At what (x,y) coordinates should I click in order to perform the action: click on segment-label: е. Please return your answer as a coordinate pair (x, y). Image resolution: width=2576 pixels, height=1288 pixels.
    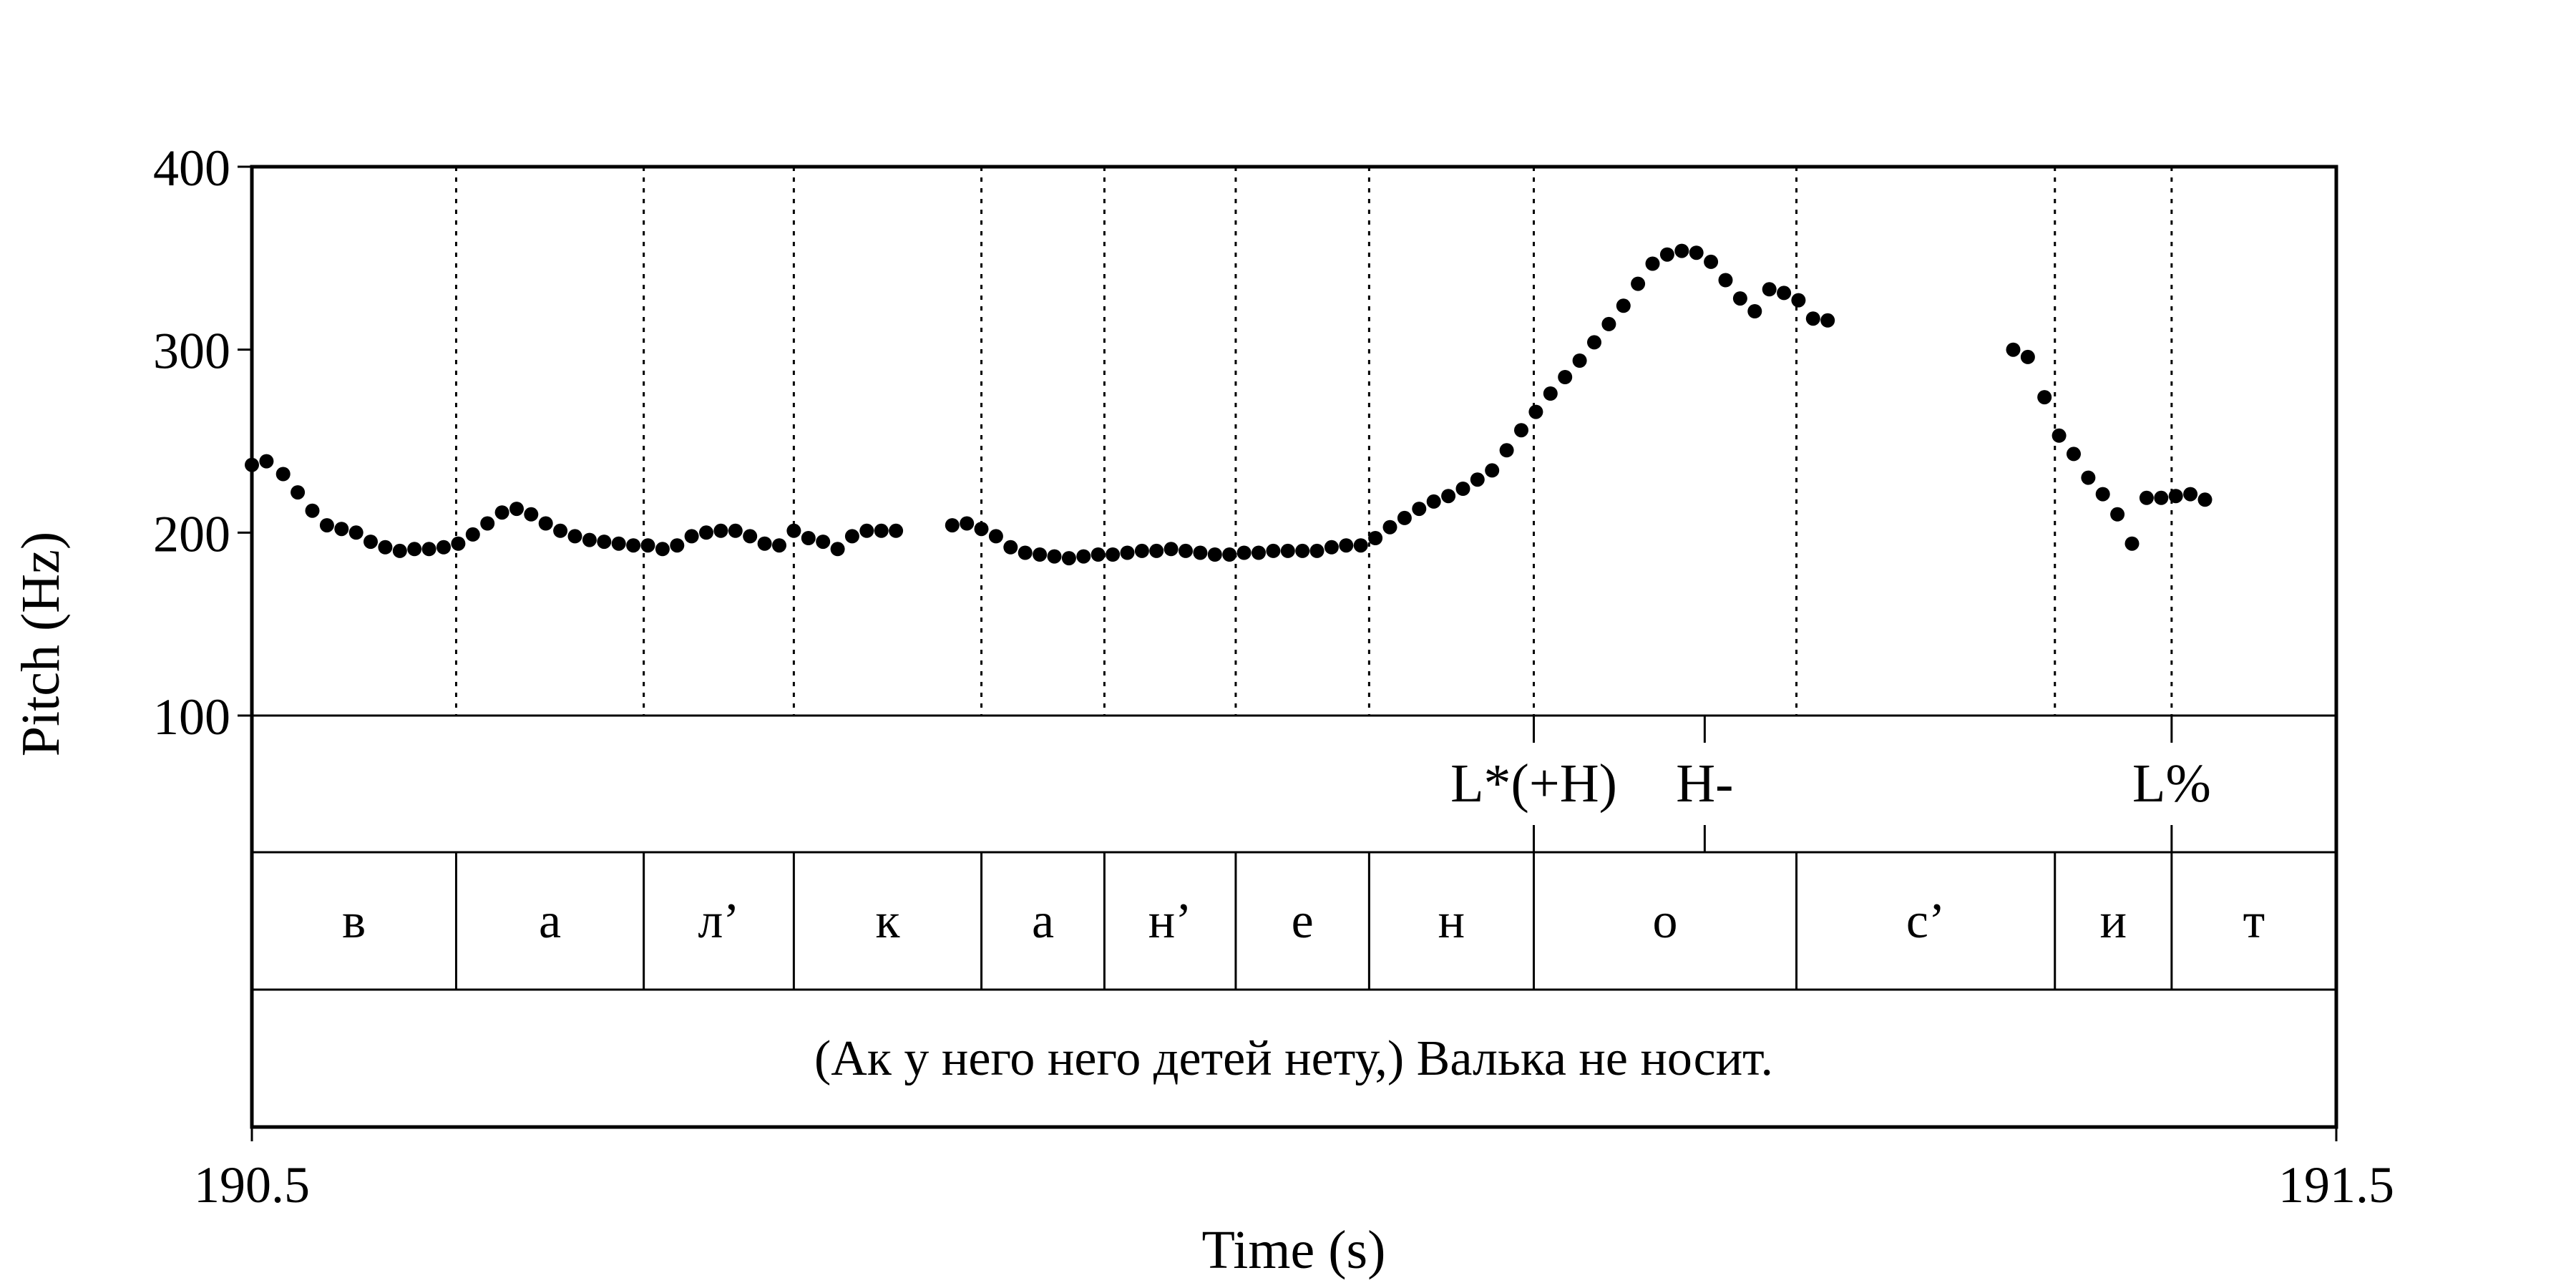
    Looking at the image, I should click on (1303, 921).